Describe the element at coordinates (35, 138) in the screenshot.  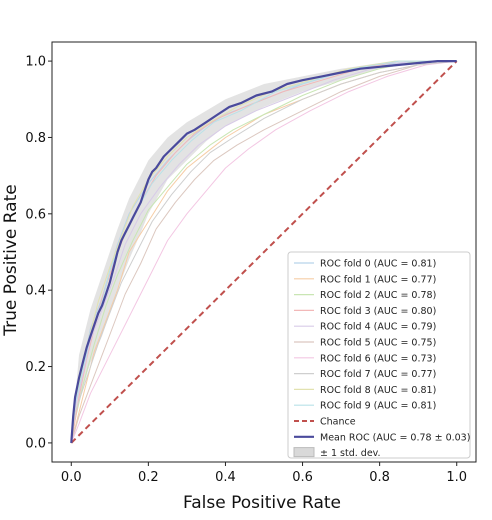
I see `y-tick-label: 0.8` at that location.